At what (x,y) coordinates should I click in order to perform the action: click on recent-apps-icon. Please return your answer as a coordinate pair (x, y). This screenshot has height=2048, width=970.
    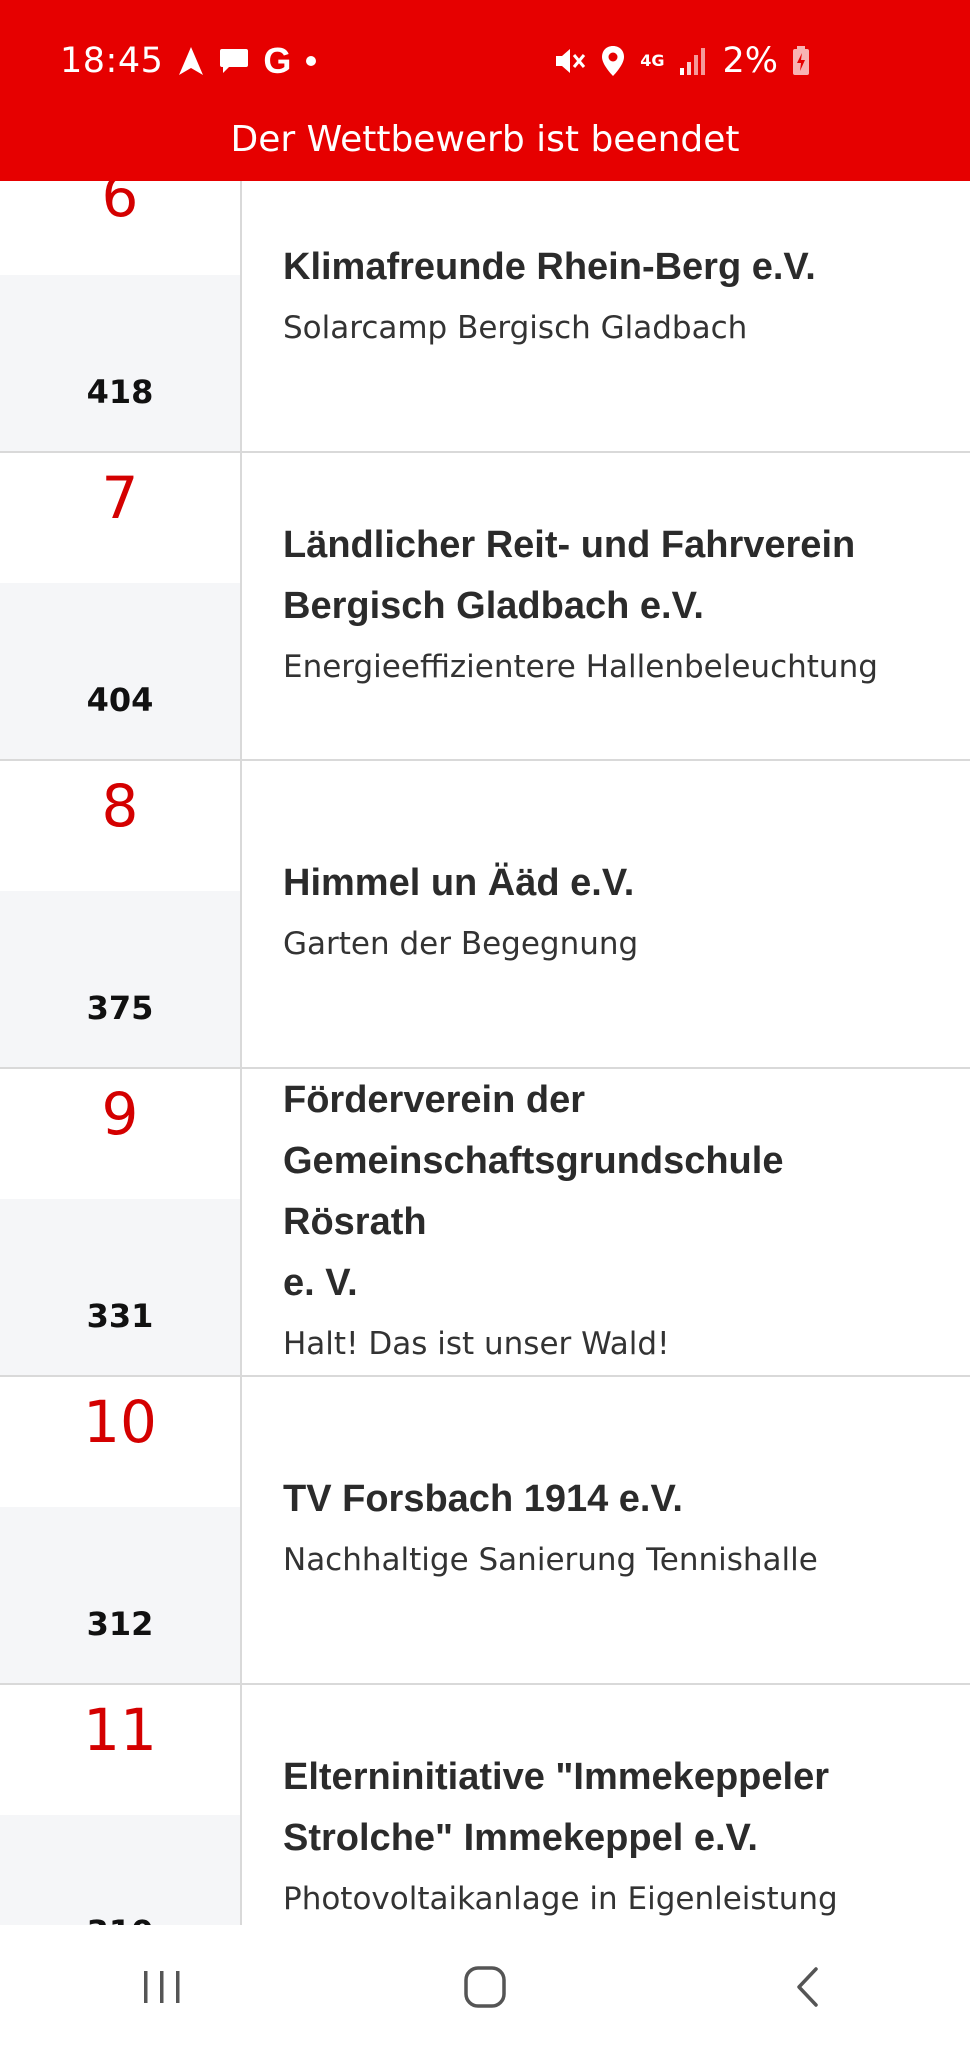
    Looking at the image, I should click on (161, 1986).